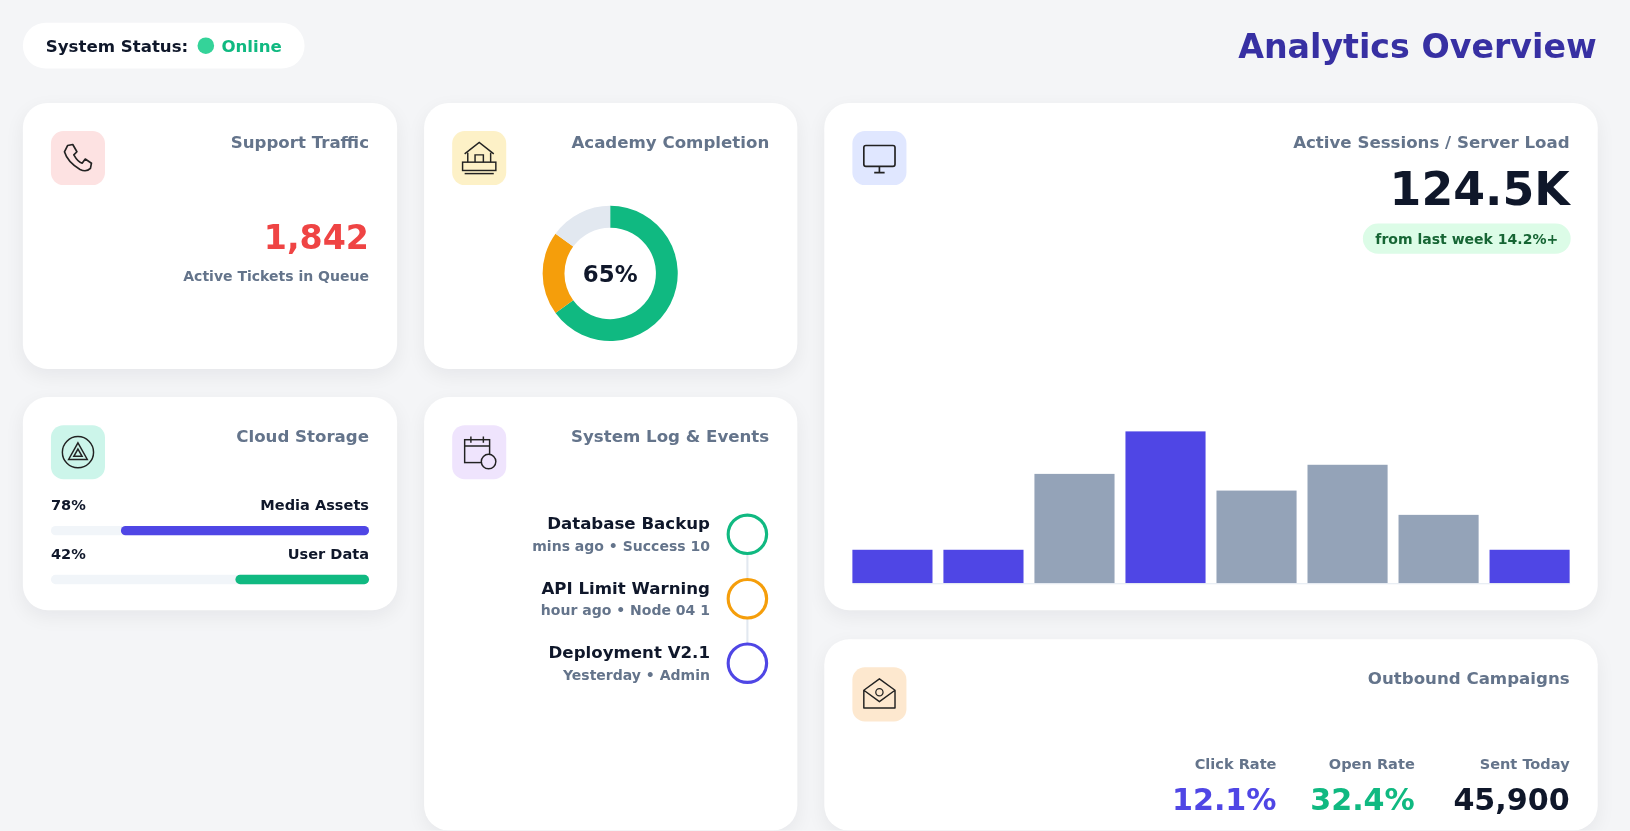 The width and height of the screenshot is (1630, 831). Describe the element at coordinates (1525, 764) in the screenshot. I see `text: Sent Today` at that location.